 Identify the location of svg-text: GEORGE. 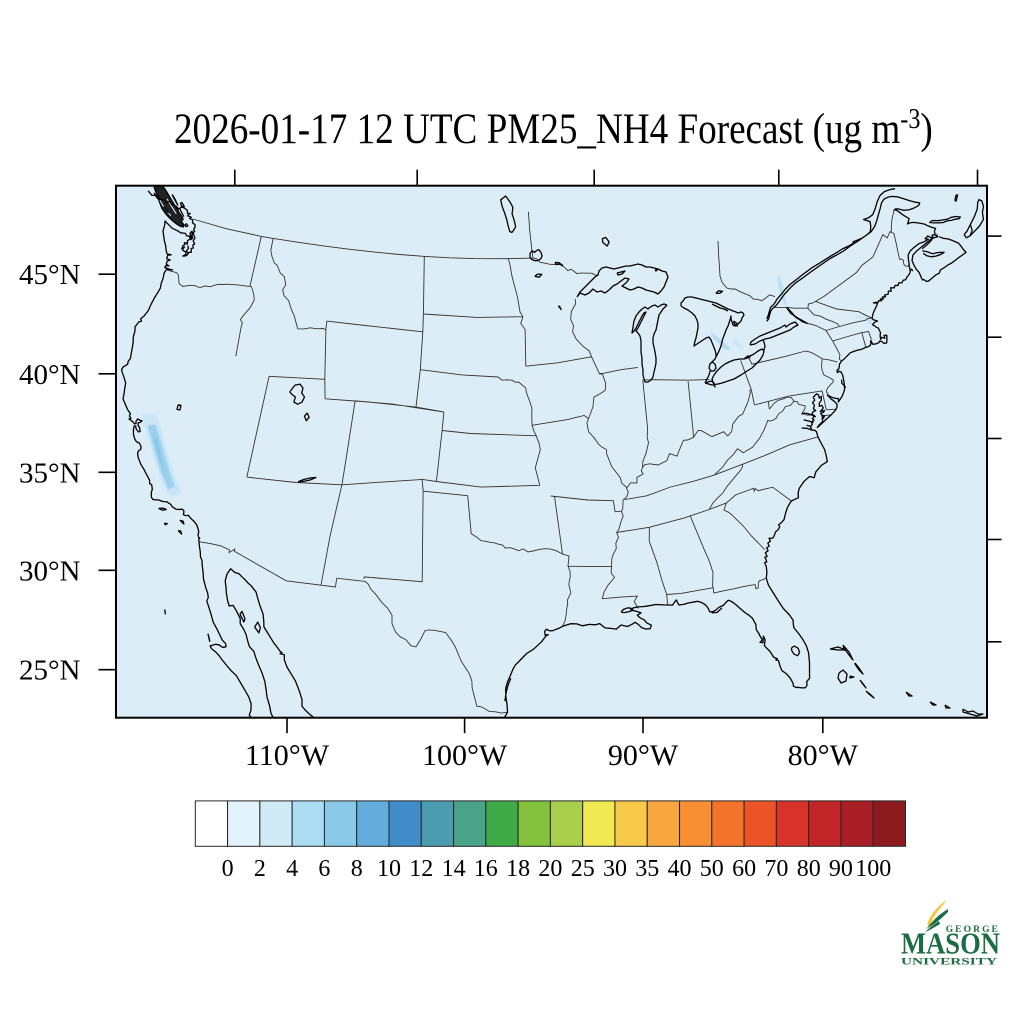
(973, 930).